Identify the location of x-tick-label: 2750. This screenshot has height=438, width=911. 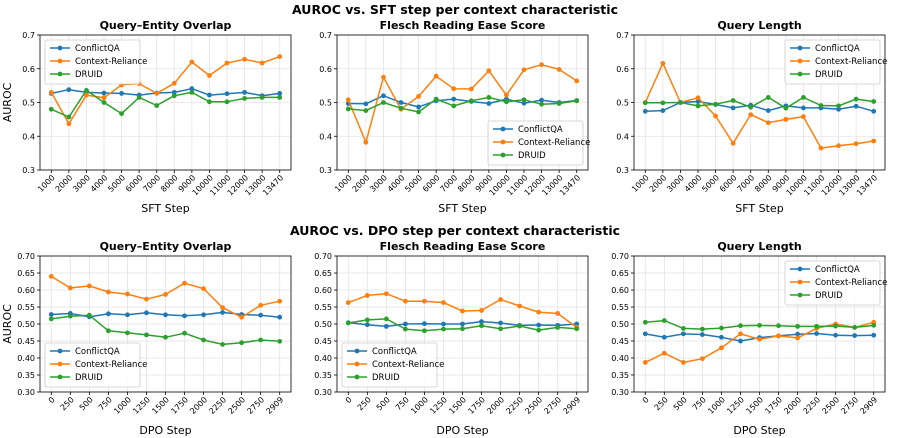
(849, 405).